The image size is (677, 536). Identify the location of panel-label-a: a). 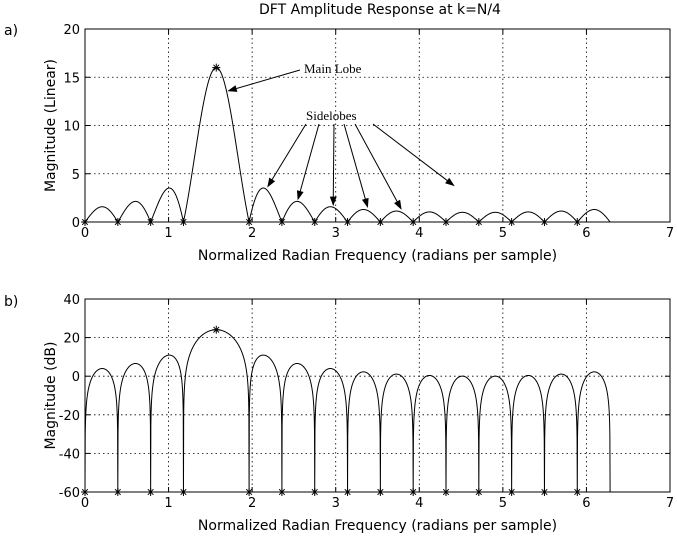
(11, 31).